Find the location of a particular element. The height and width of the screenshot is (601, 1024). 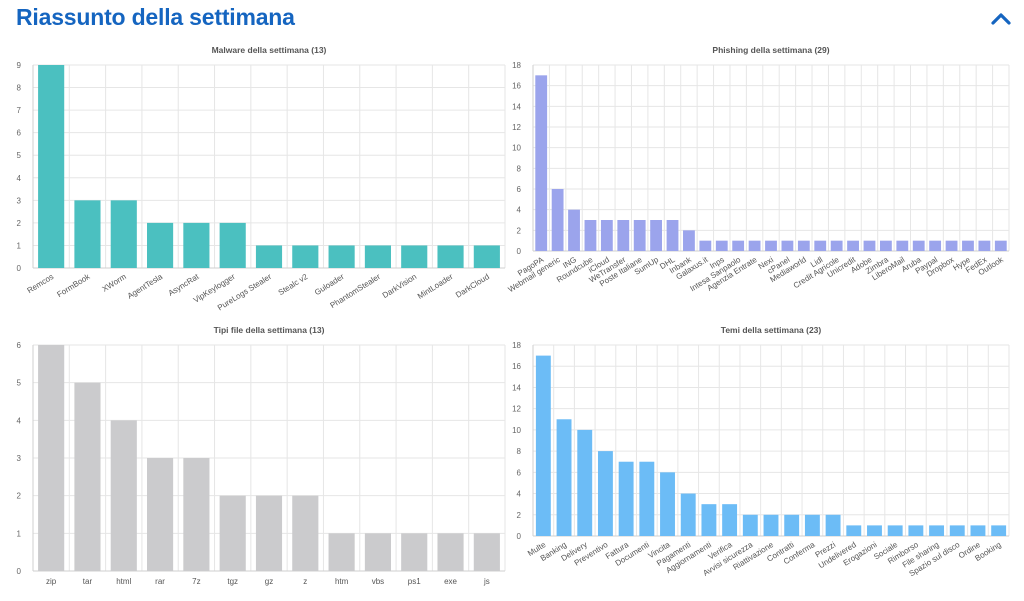

bar-vipkeylogger is located at coordinates (232, 245).